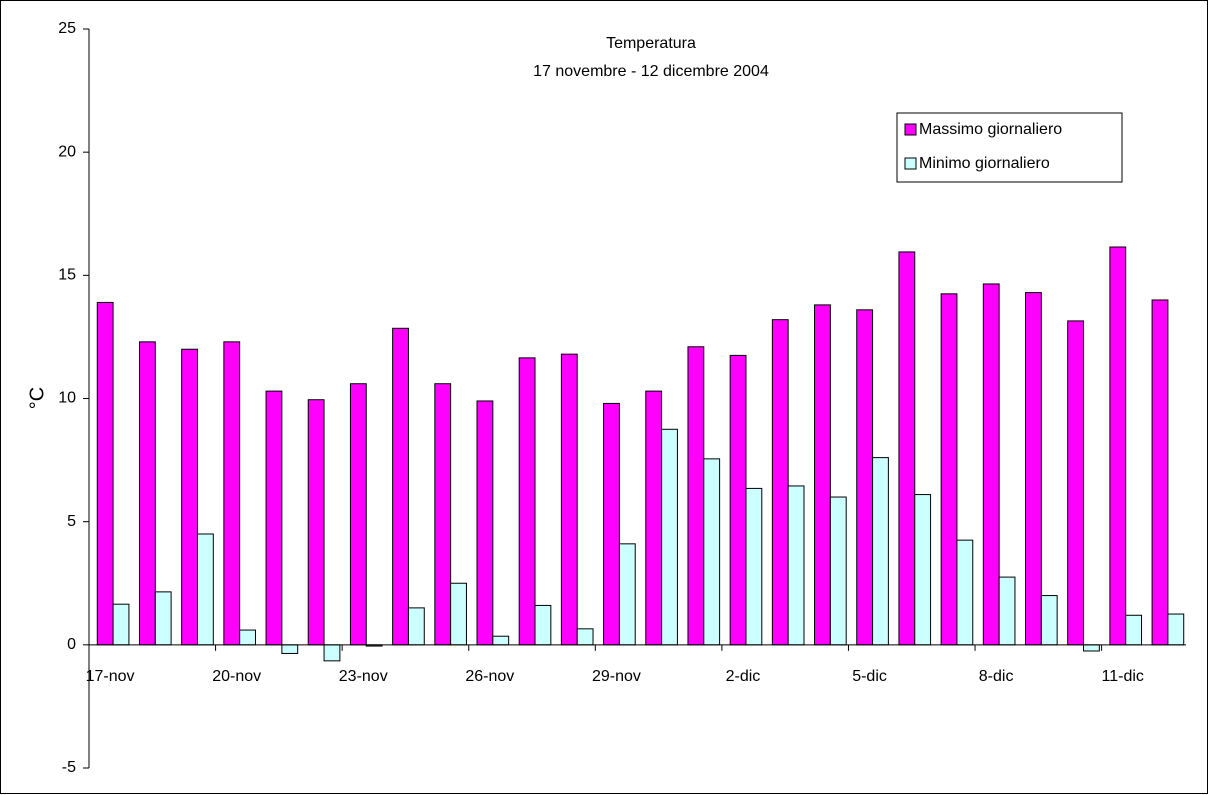  Describe the element at coordinates (616, 676) in the screenshot. I see `x-tick-label: 29-nov` at that location.